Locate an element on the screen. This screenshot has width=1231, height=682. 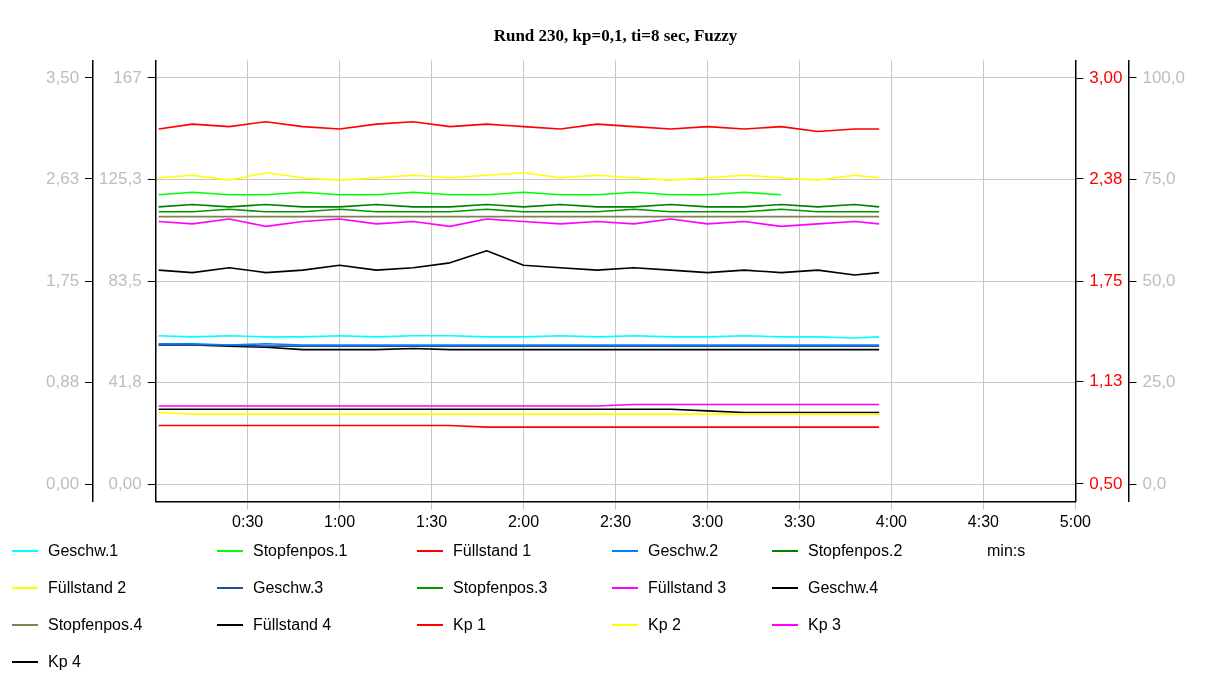
y-tick-label: 125,3 is located at coordinates (120, 179).